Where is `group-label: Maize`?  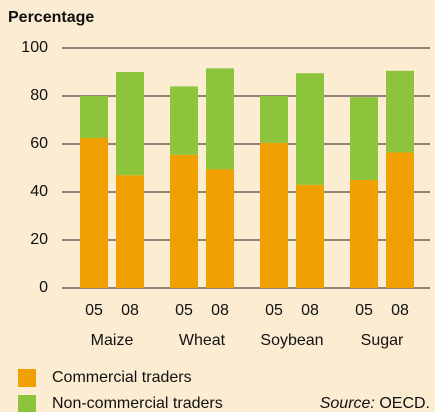 group-label: Maize is located at coordinates (112, 340).